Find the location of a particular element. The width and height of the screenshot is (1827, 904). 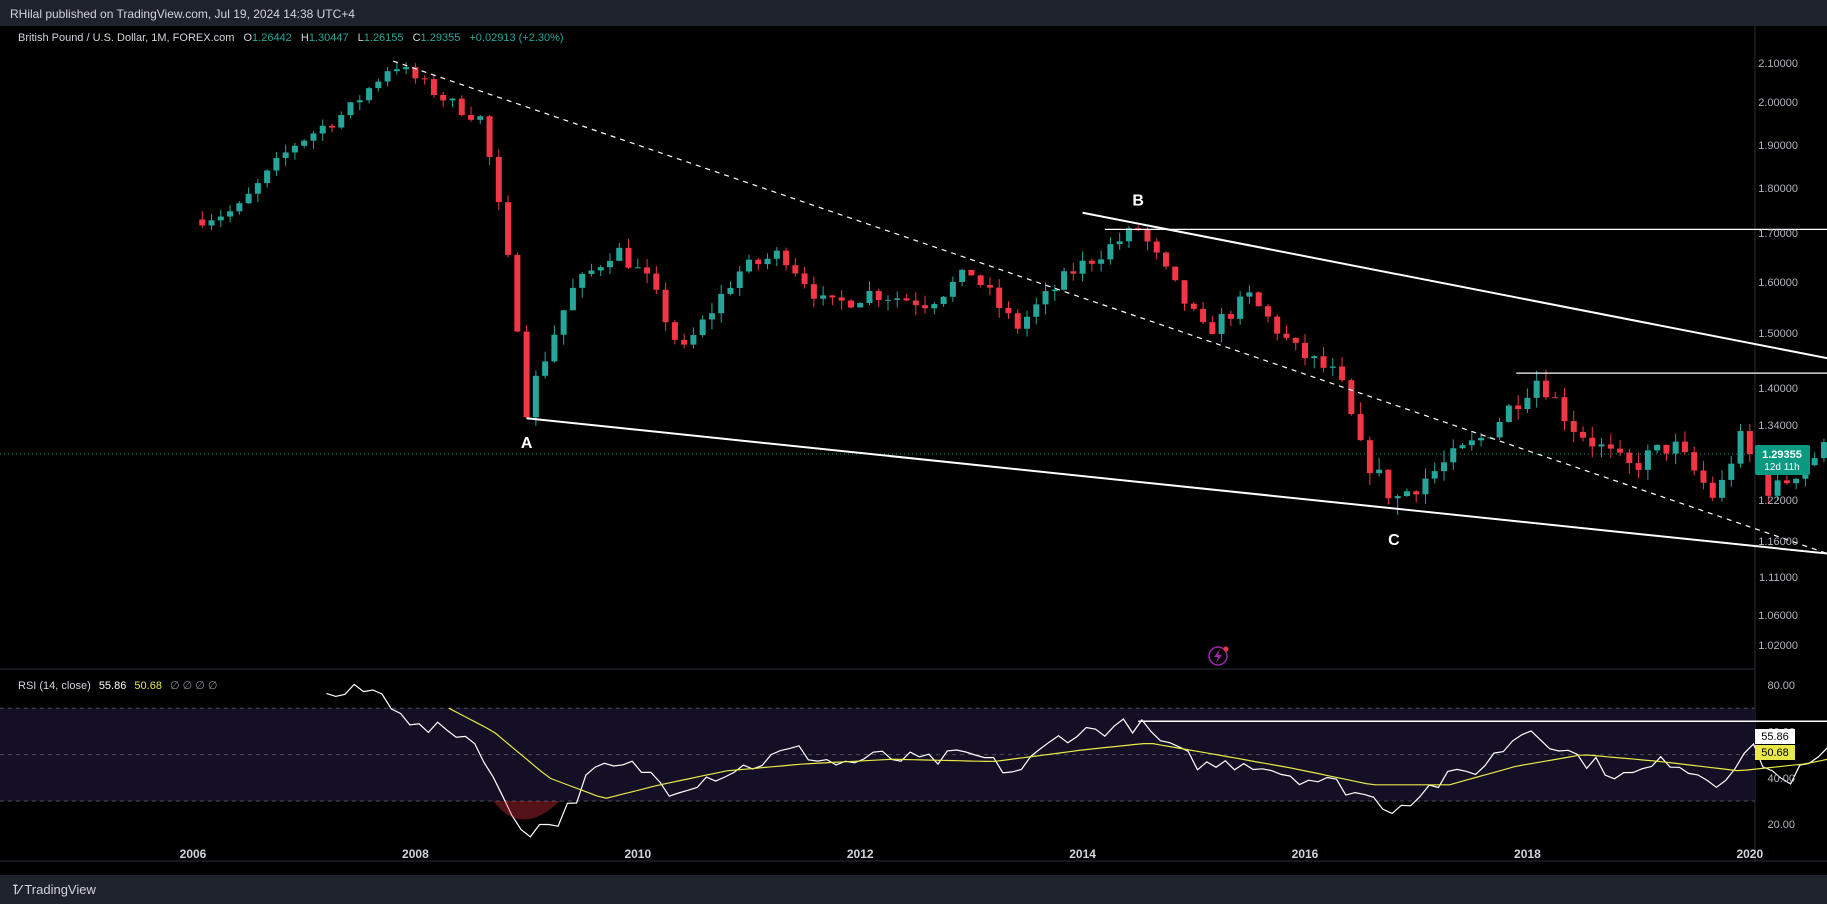

price-tick-label: 1.22000 is located at coordinates (1778, 501).